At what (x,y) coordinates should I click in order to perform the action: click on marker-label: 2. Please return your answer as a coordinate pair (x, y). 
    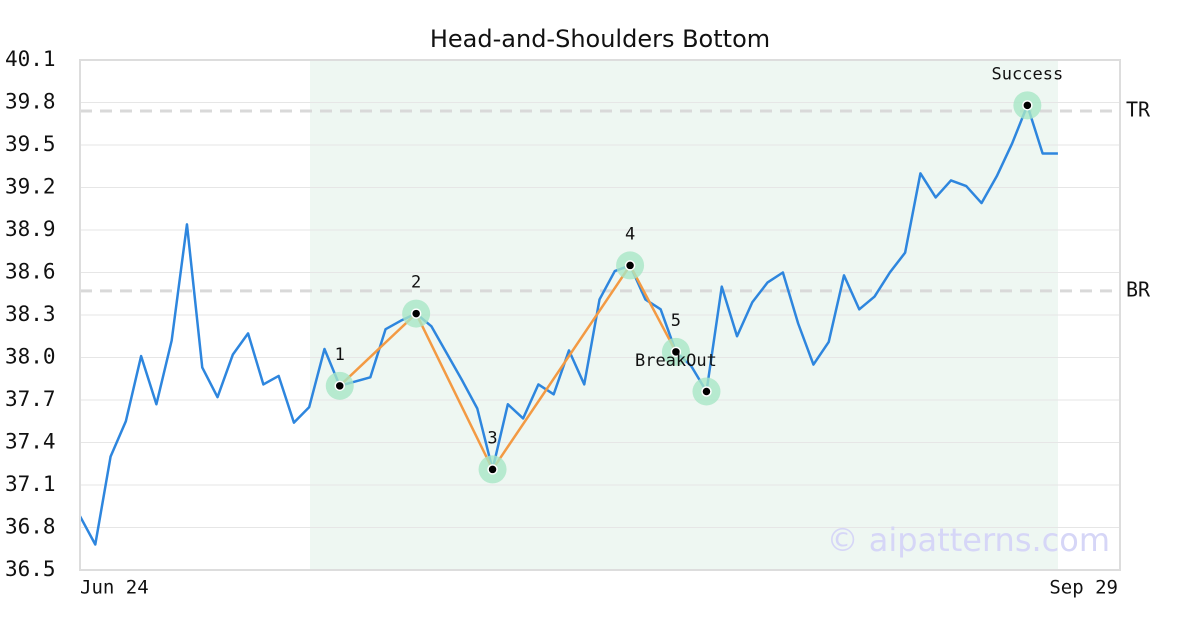
    Looking at the image, I should click on (416, 283).